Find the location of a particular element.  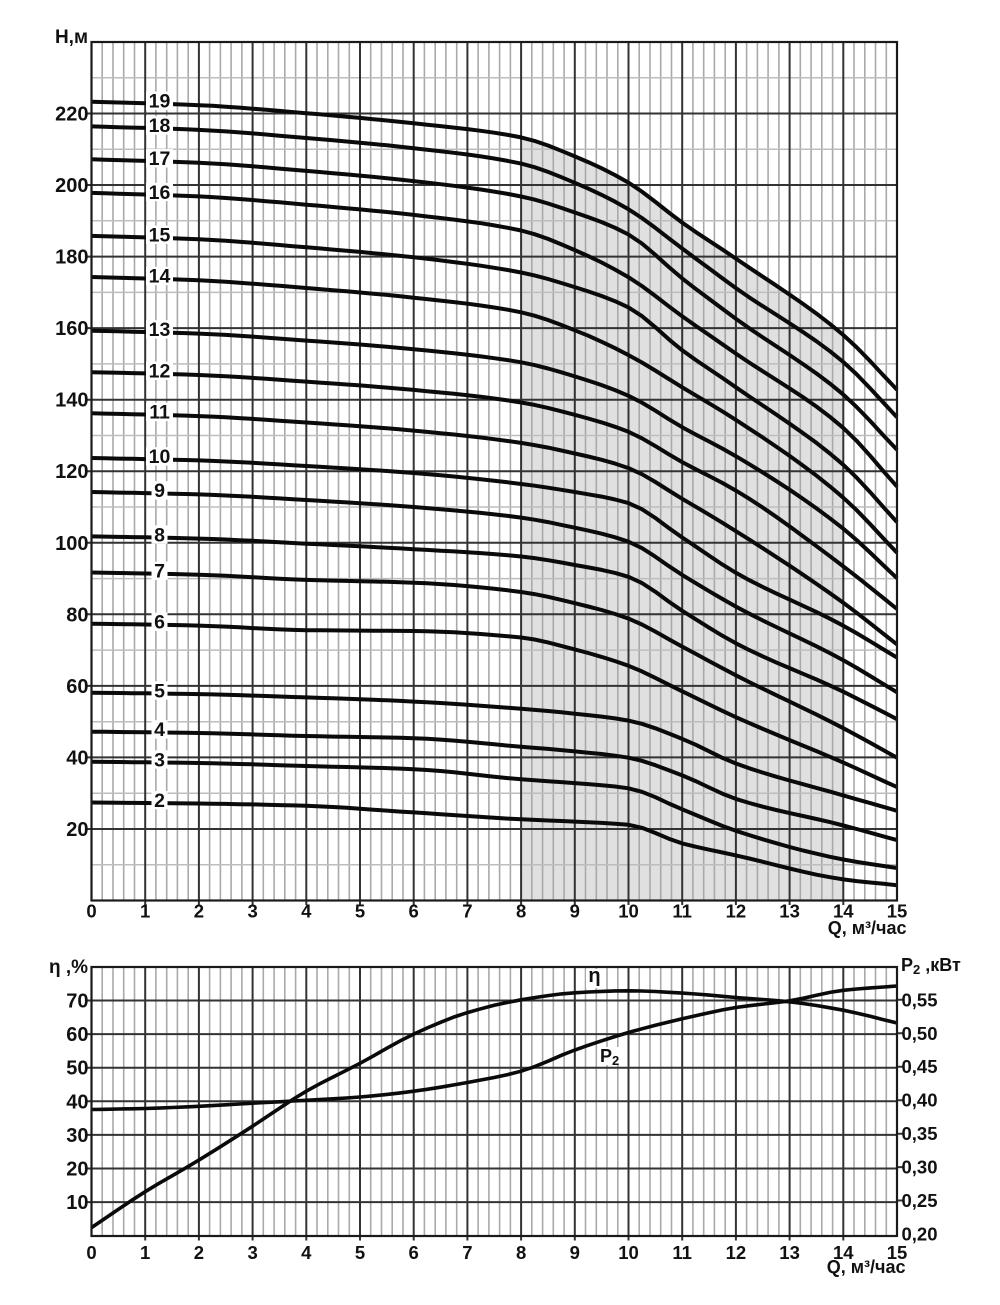

svg-text: 18 is located at coordinates (160, 126).